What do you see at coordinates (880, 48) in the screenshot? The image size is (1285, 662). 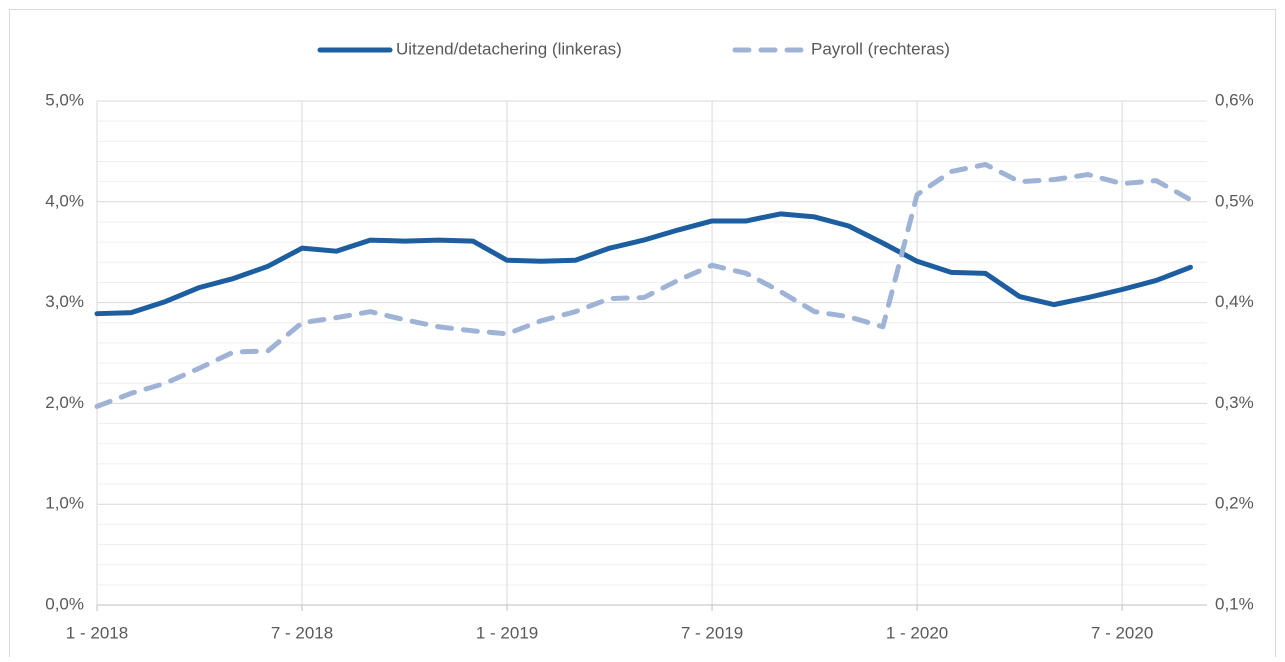 I see `legend-label: Payroll (rechteras)` at bounding box center [880, 48].